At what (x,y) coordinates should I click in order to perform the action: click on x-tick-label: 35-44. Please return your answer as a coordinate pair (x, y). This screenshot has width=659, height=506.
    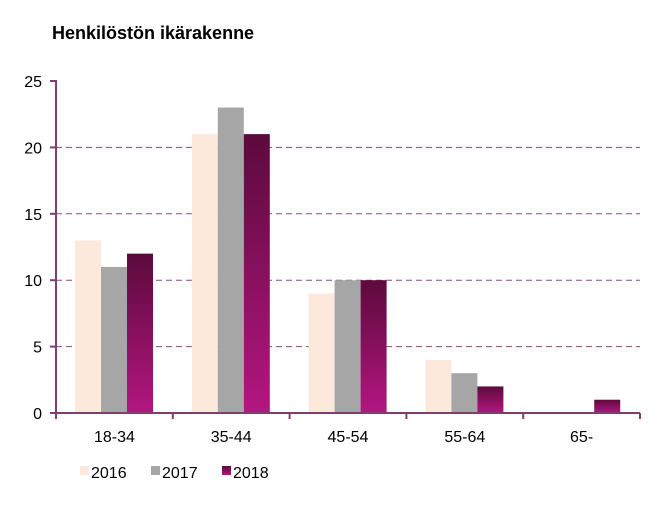
    Looking at the image, I should click on (231, 437).